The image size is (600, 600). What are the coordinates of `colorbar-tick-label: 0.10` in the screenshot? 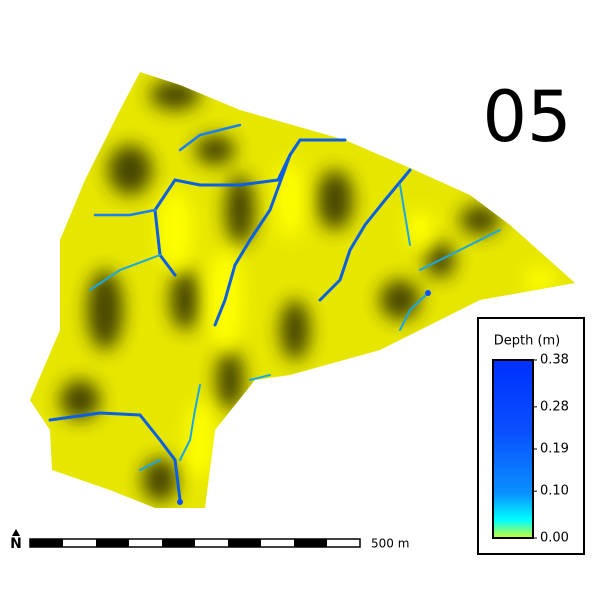 It's located at (554, 491).